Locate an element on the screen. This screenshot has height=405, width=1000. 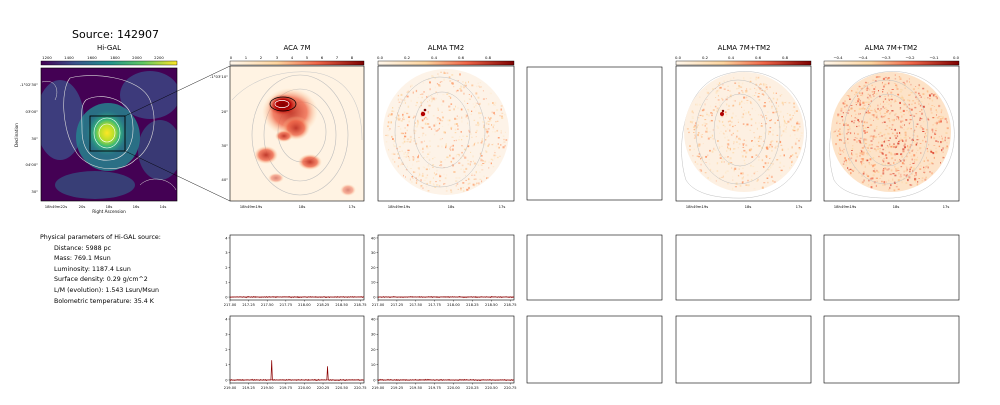
aca7m-cbar-tick: 7 is located at coordinates (337, 57).